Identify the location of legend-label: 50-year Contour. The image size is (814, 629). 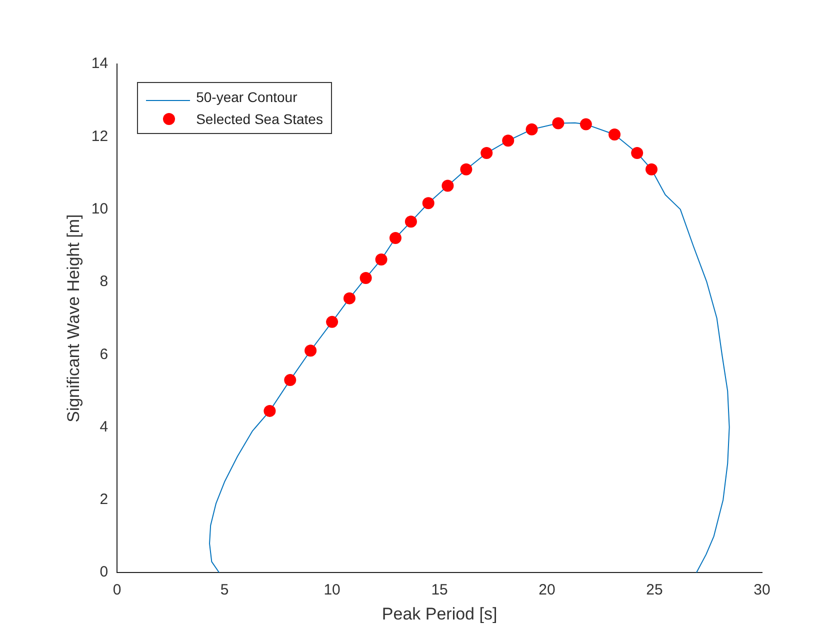
(247, 97).